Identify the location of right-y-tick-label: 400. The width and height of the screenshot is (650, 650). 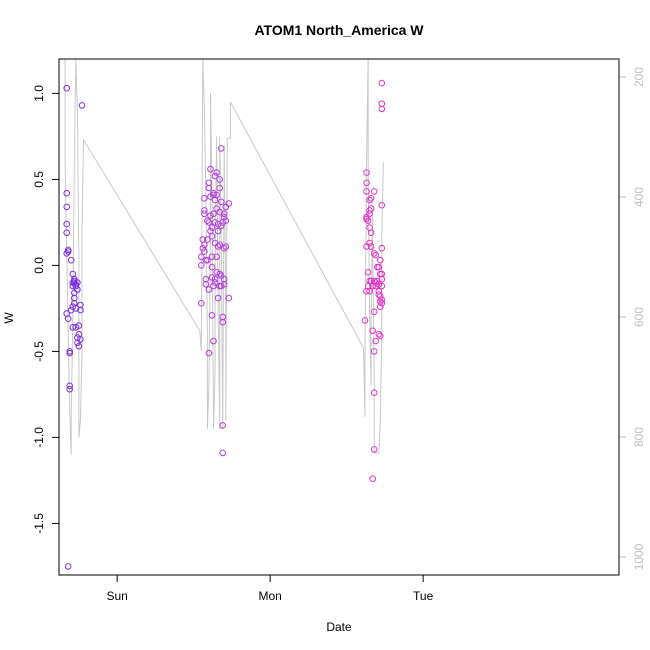
(639, 197).